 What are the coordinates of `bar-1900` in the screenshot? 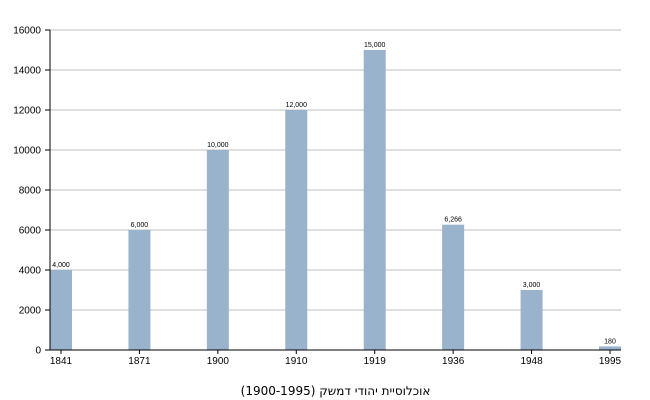 It's located at (217, 250).